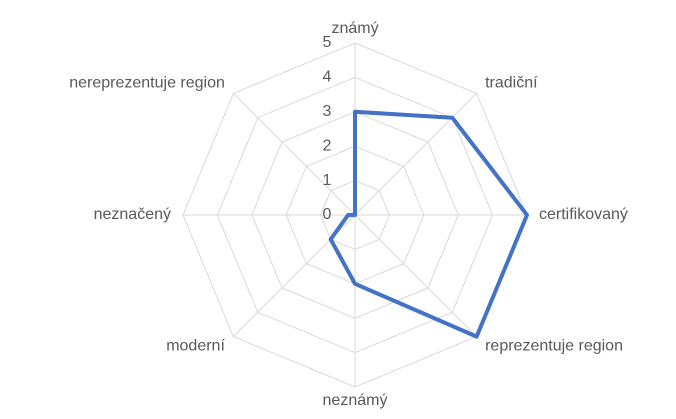 Image resolution: width=676 pixels, height=419 pixels. Describe the element at coordinates (195, 346) in the screenshot. I see `category-label: moderní` at that location.